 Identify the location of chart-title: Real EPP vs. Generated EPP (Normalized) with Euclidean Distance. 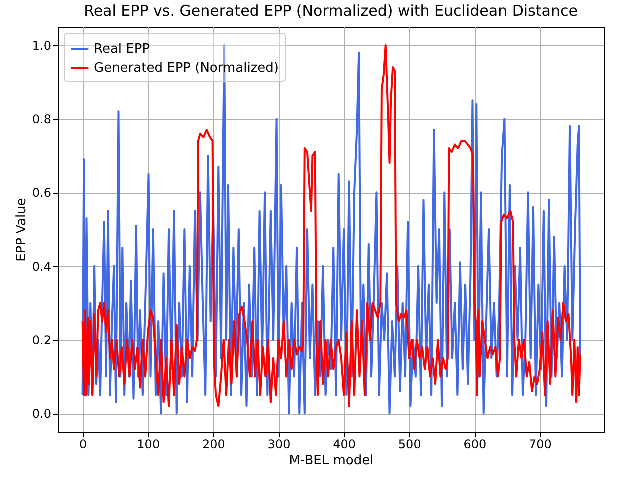
(331, 11).